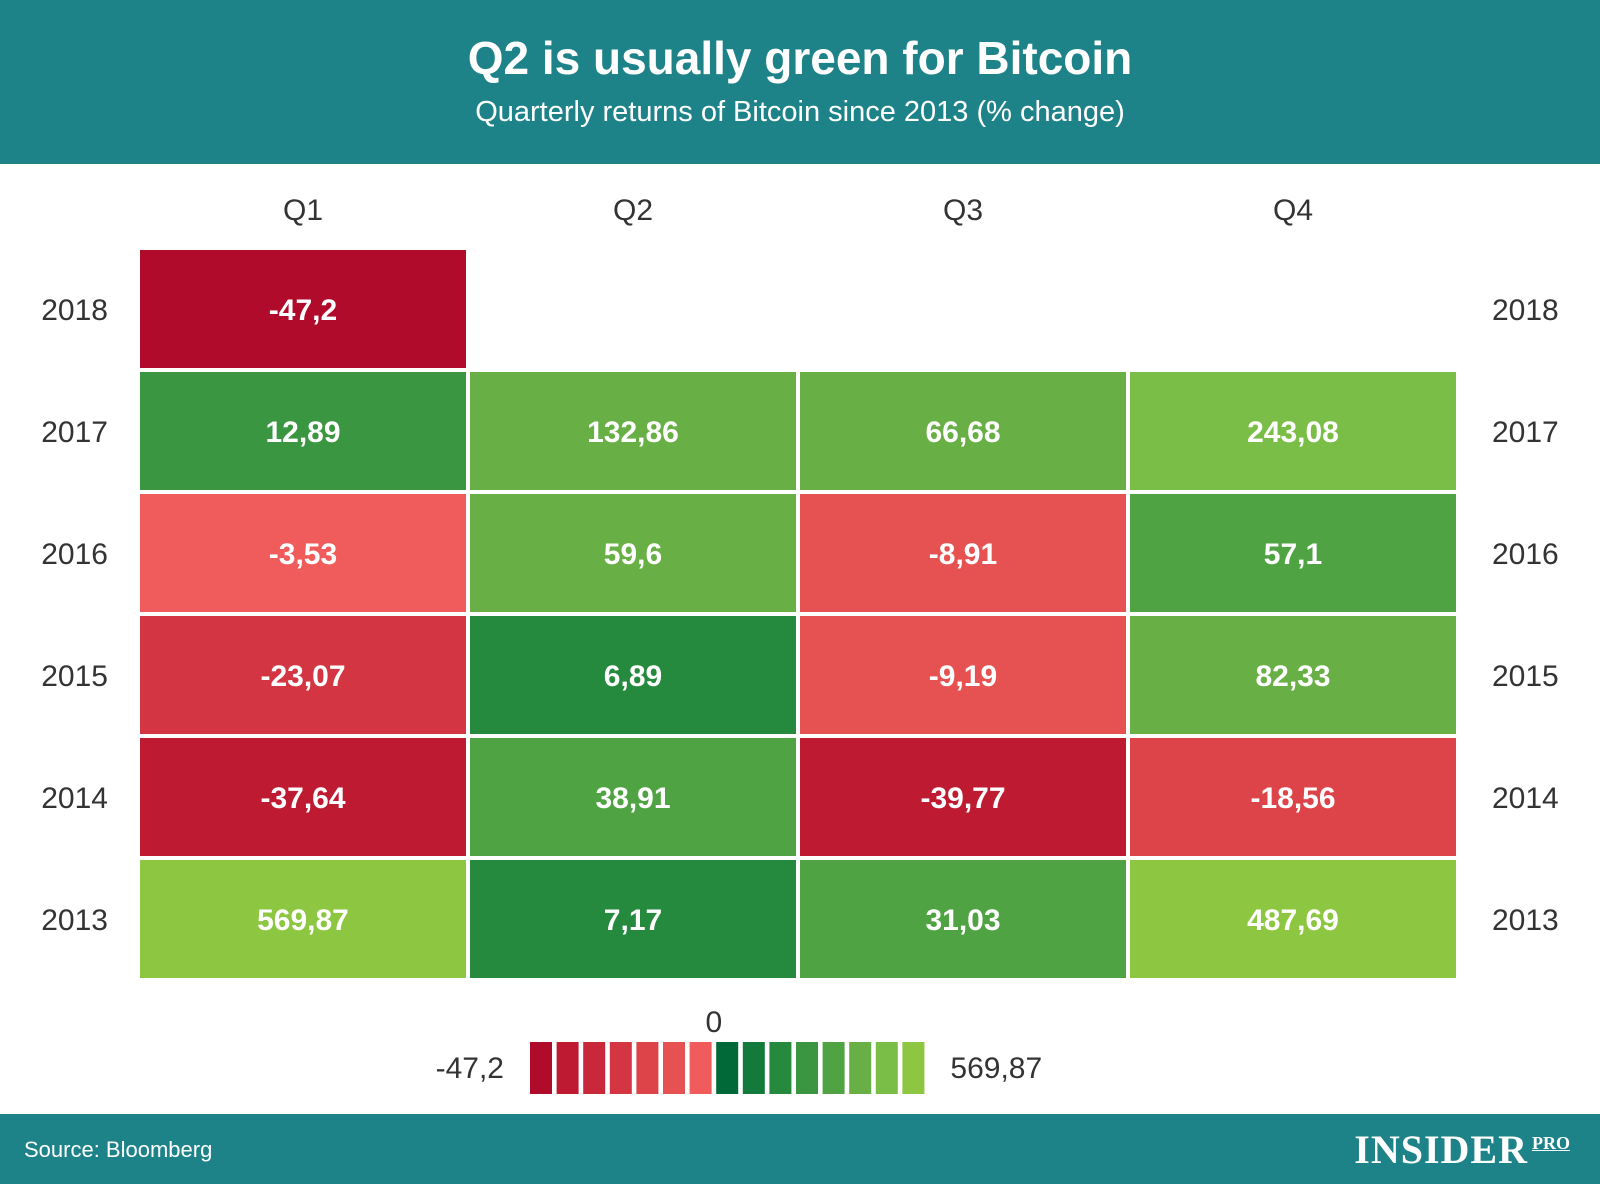 The width and height of the screenshot is (1600, 1184). I want to click on heatmap-cell-2015-q4, so click(1293, 675).